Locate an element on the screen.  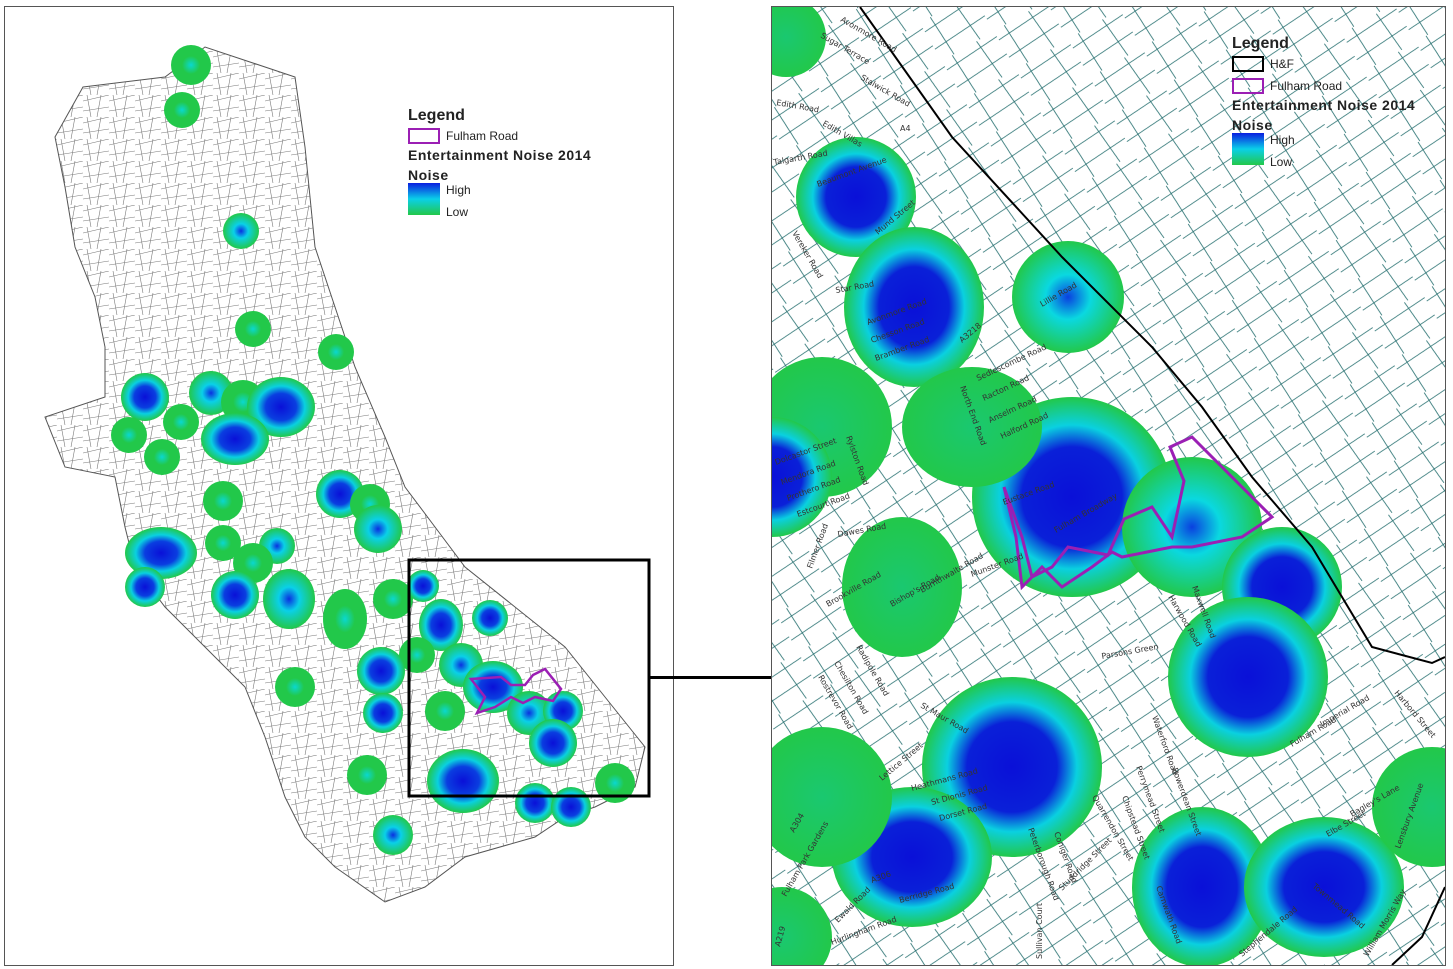
legend-fulham-label: Fulham Road is located at coordinates (482, 136).